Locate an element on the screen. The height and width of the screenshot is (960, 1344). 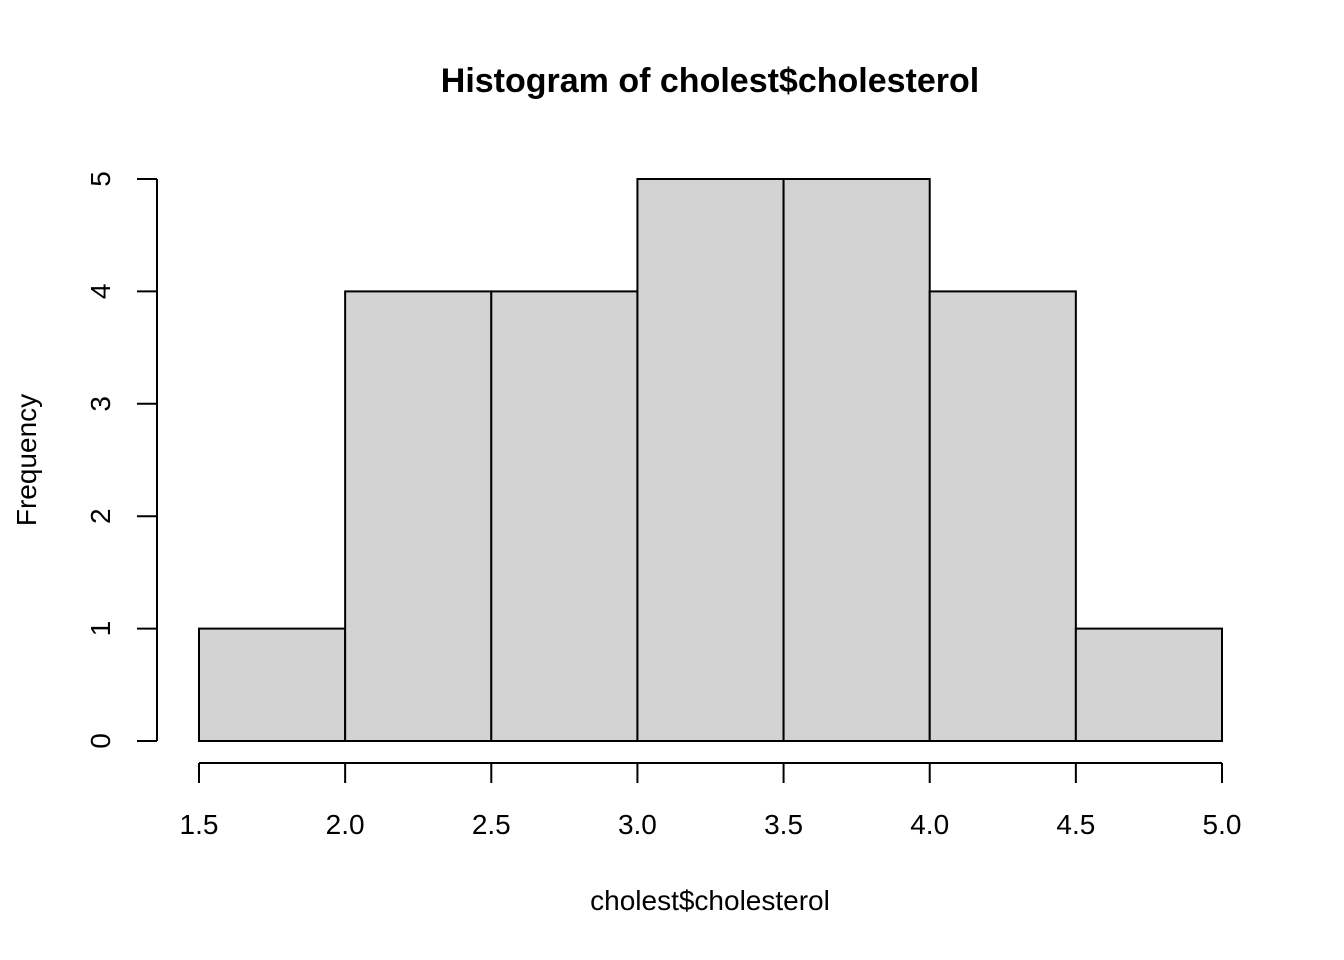
chart-title: Histogram of cholest$cholesterol is located at coordinates (710, 81).